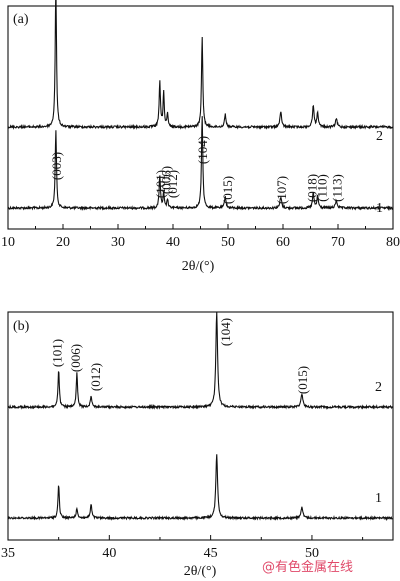 This screenshot has width=400, height=581. I want to click on series-1-line, so click(200, 488).